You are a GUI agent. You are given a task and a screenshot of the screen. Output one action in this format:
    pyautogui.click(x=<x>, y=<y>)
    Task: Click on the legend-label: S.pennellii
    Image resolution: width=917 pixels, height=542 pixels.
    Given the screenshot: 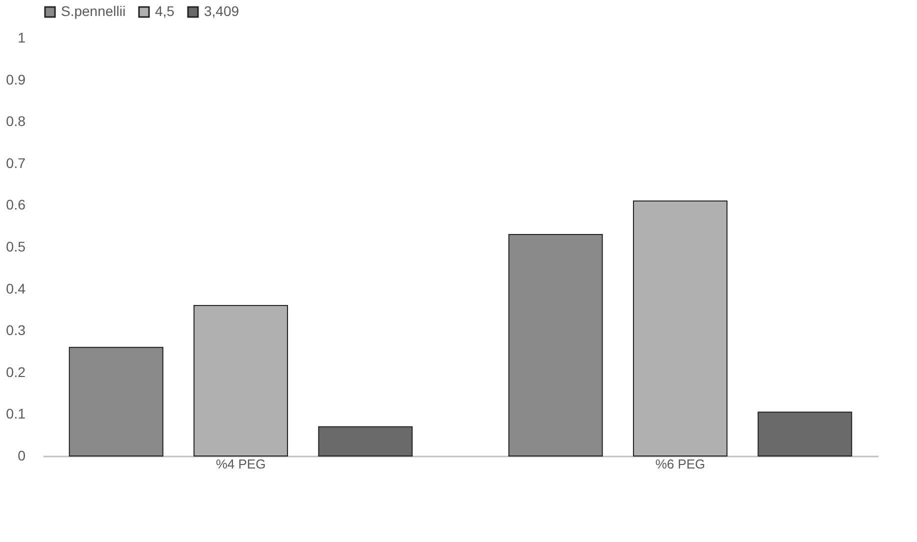 What is the action you would take?
    pyautogui.click(x=93, y=11)
    